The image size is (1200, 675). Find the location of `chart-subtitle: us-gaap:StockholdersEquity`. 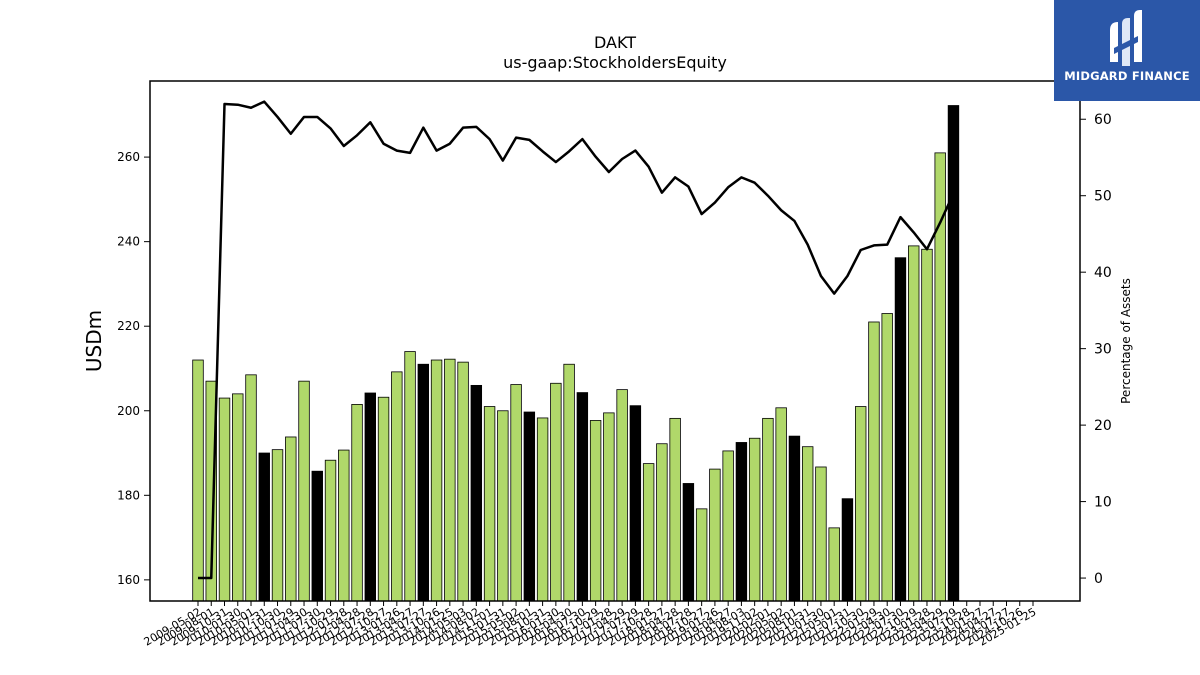

chart-subtitle: us-gaap:StockholdersEquity is located at coordinates (615, 62).